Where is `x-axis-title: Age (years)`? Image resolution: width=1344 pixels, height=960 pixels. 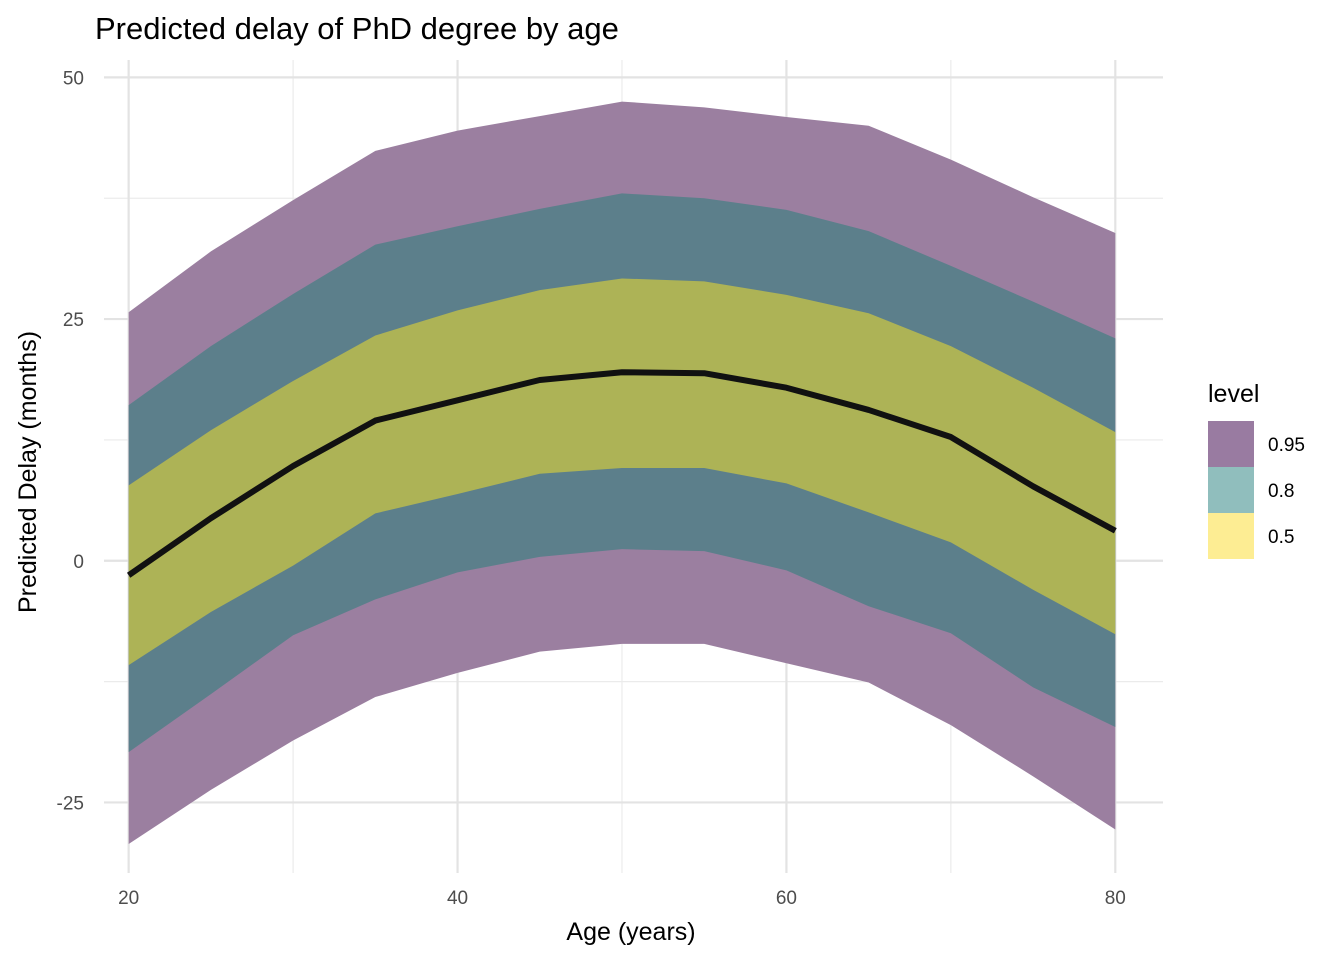
x-axis-title: Age (years) is located at coordinates (630, 932).